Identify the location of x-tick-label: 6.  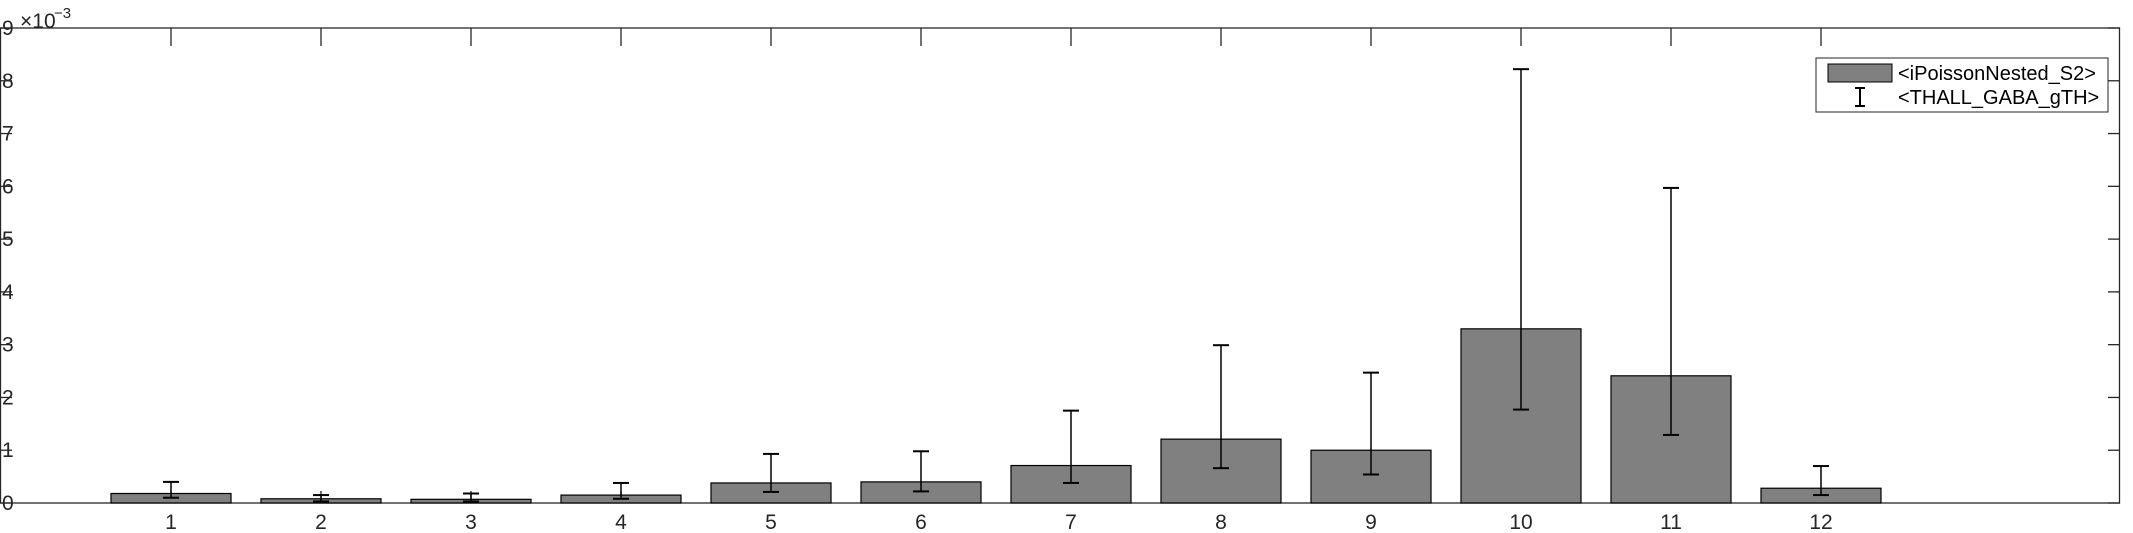
(921, 522).